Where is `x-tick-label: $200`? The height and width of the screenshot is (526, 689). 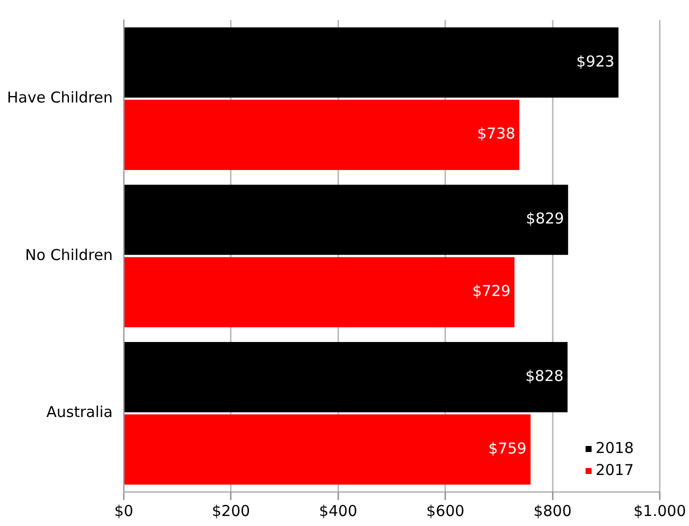
x-tick-label: $200 is located at coordinates (231, 511).